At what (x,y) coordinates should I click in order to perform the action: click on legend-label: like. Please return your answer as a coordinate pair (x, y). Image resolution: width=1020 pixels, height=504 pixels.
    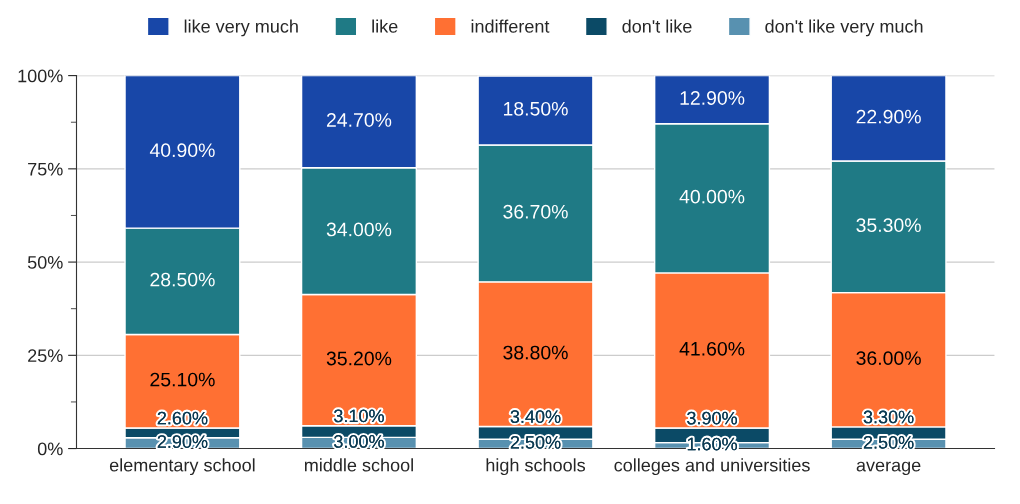
    Looking at the image, I should click on (385, 26).